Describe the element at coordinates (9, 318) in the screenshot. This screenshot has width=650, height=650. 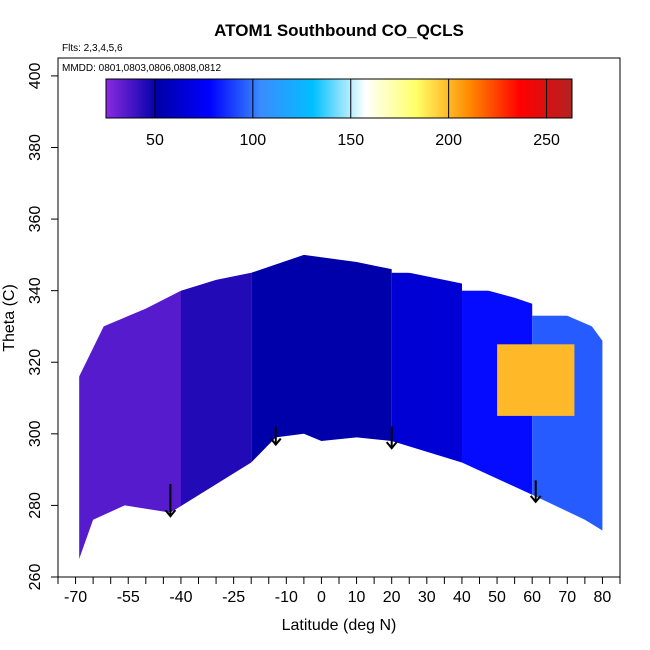
I see `y-axis-label: Theta (C)` at that location.